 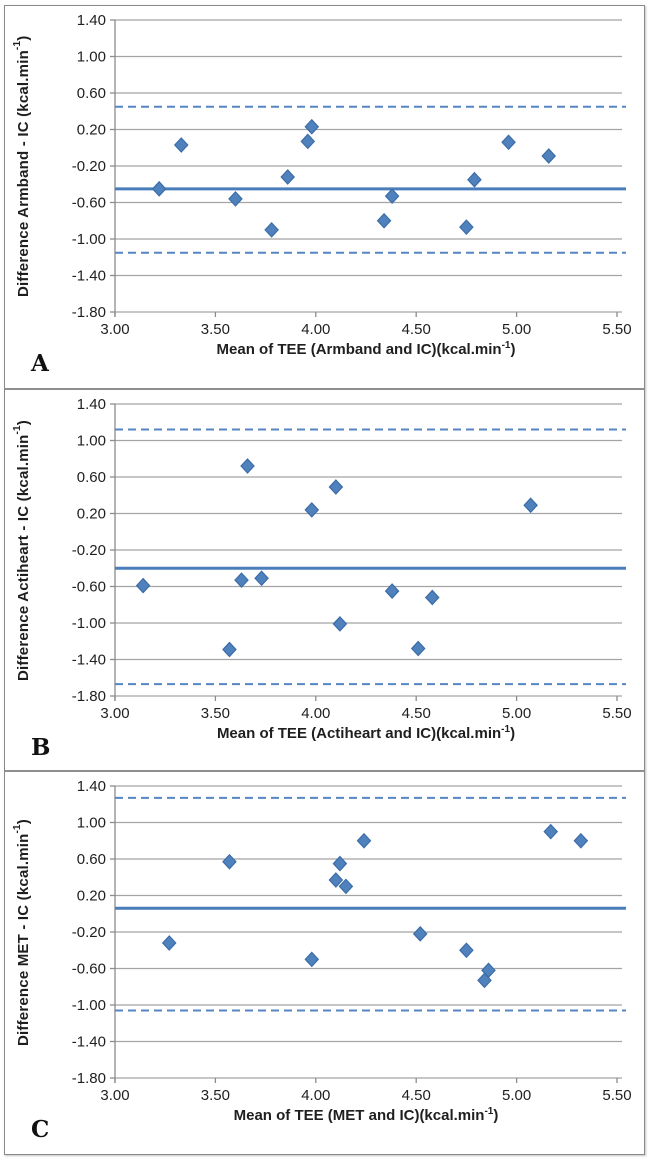 What do you see at coordinates (359, 349) in the screenshot?
I see `x-axis-title-text: Mean of TEE (Armband and IC)(kcal.min` at bounding box center [359, 349].